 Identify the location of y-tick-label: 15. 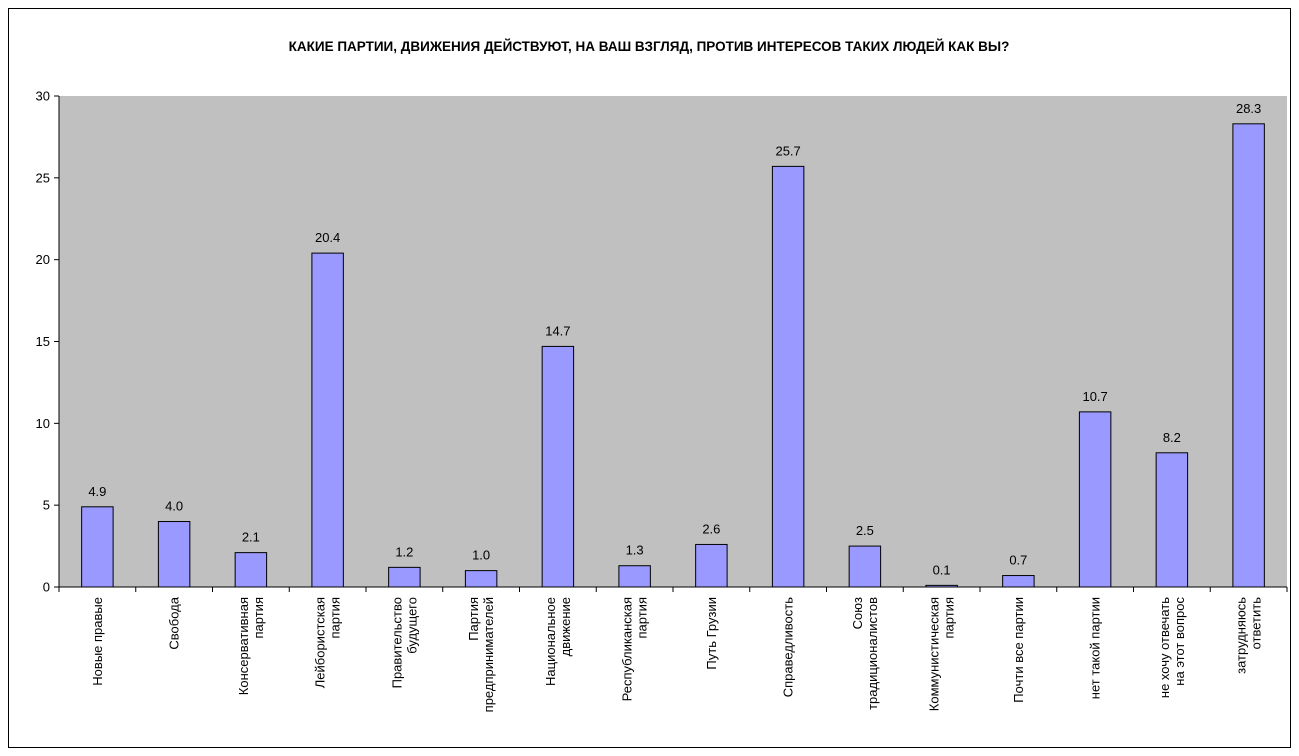
(43, 341).